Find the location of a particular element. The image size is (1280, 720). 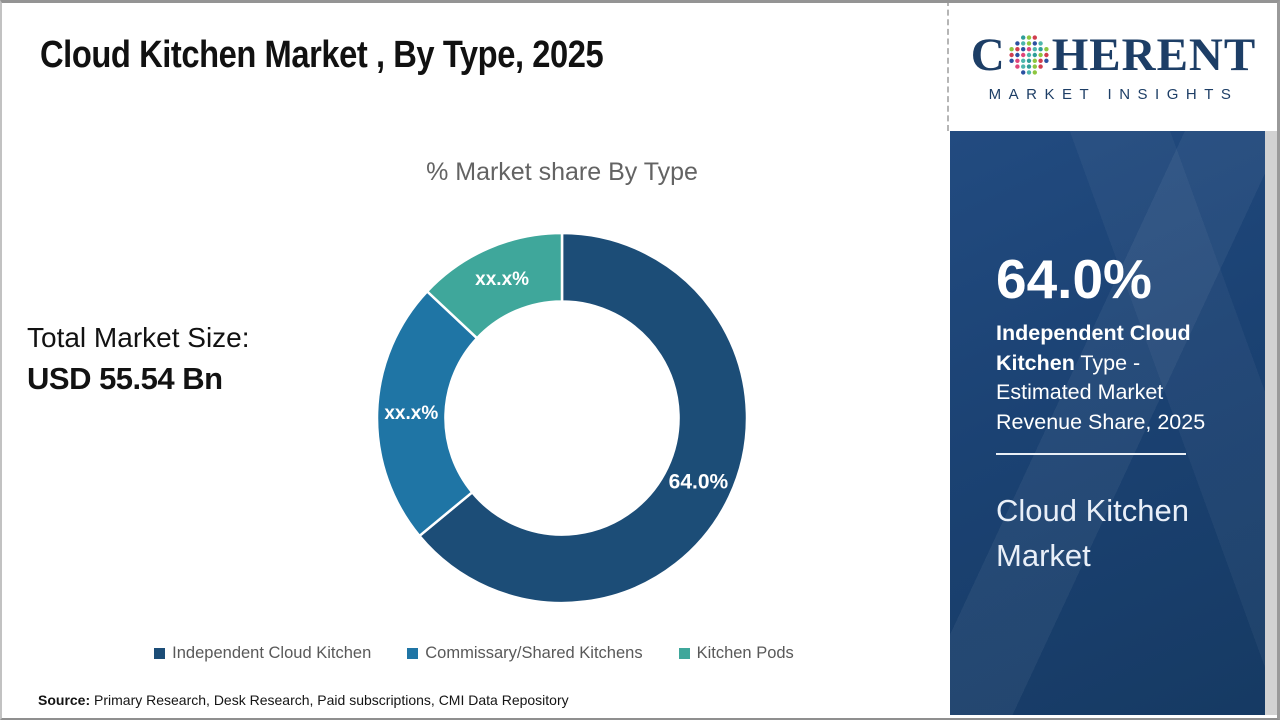

brand-letters-rest: HERENT is located at coordinates (1154, 55).